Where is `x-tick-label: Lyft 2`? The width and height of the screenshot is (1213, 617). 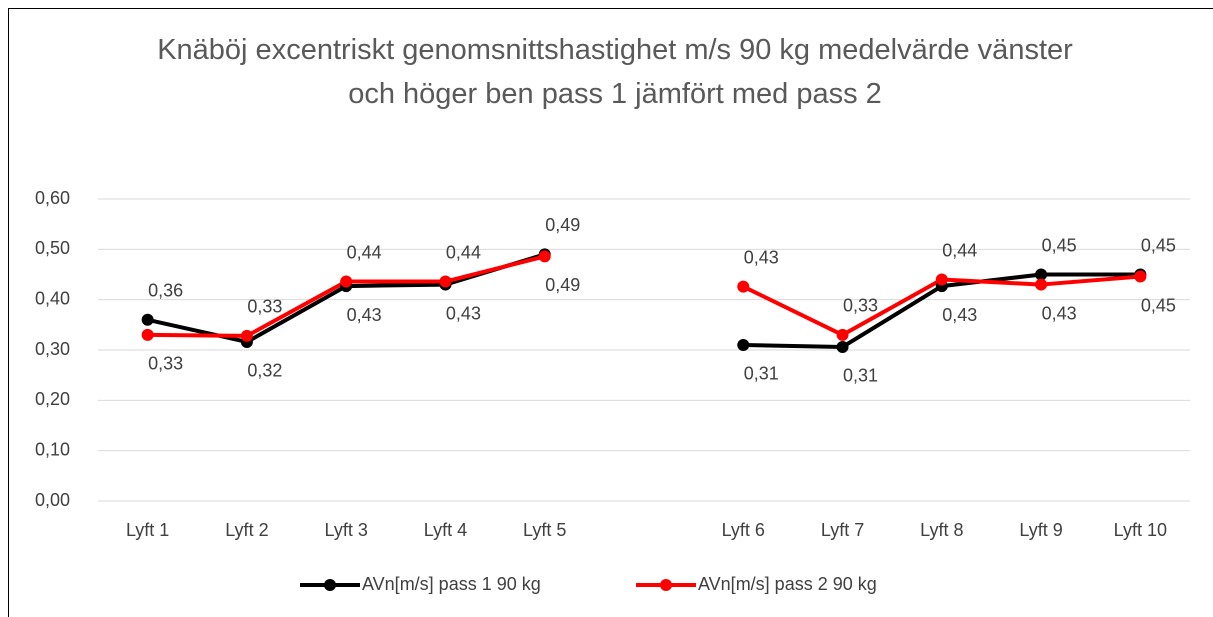
x-tick-label: Lyft 2 is located at coordinates (246, 530).